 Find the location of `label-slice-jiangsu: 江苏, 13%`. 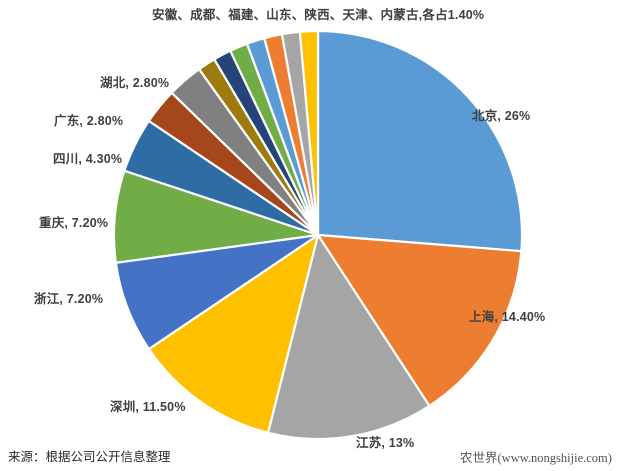

label-slice-jiangsu: 江苏, 13% is located at coordinates (385, 443).